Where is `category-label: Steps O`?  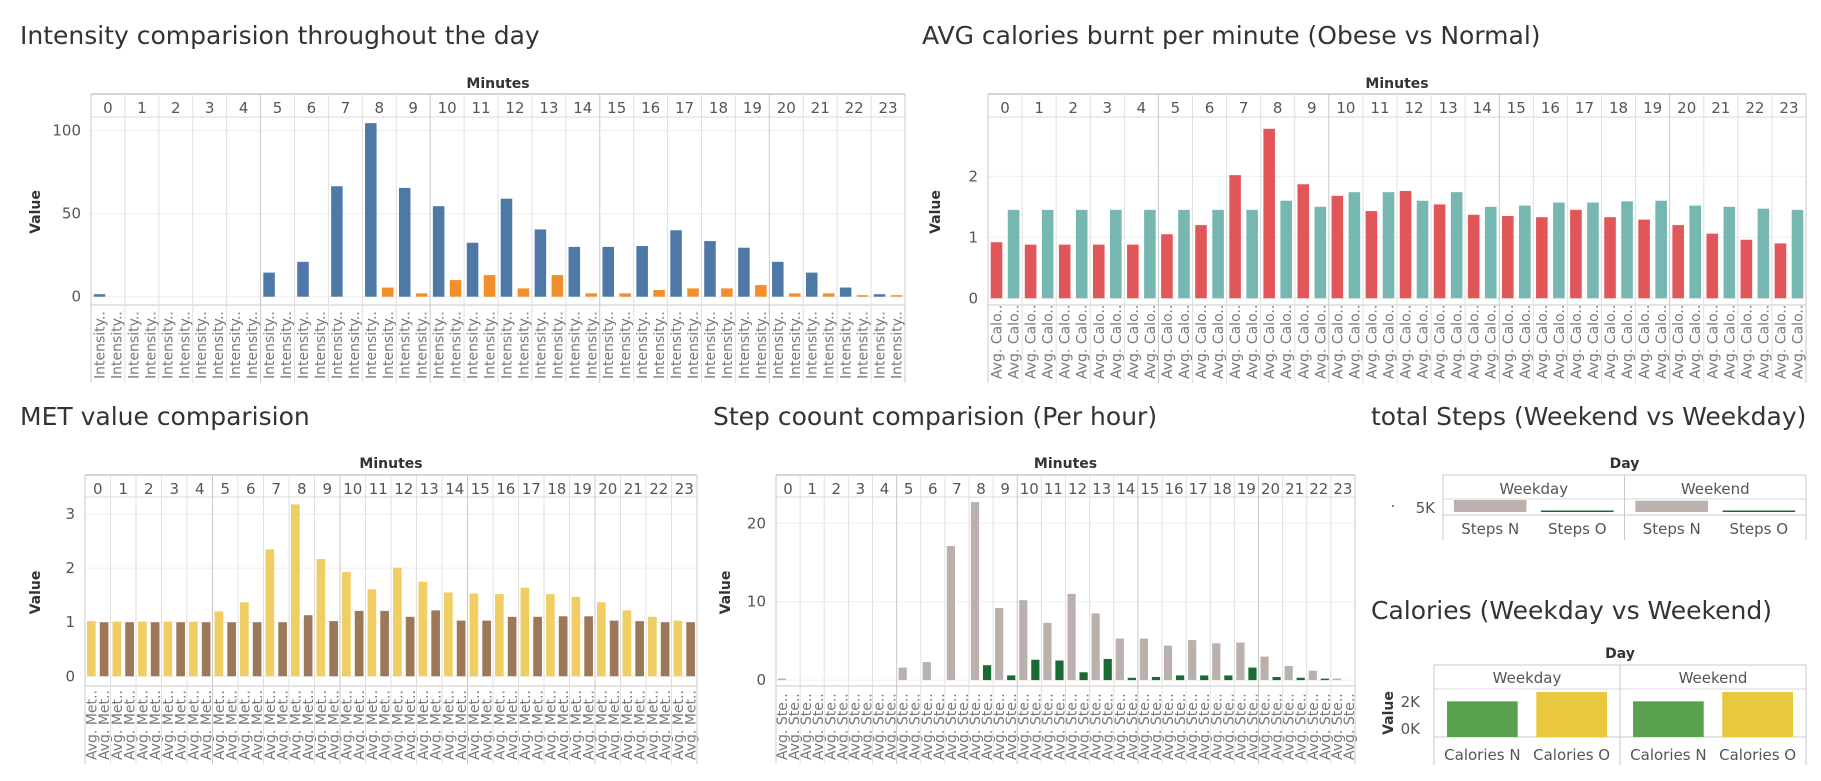
category-label: Steps O is located at coordinates (1759, 529).